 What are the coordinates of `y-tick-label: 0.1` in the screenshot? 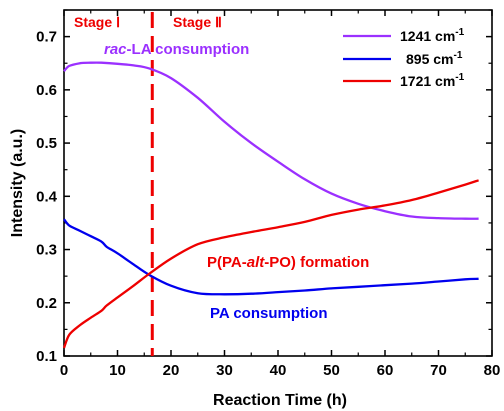 It's located at (46, 356).